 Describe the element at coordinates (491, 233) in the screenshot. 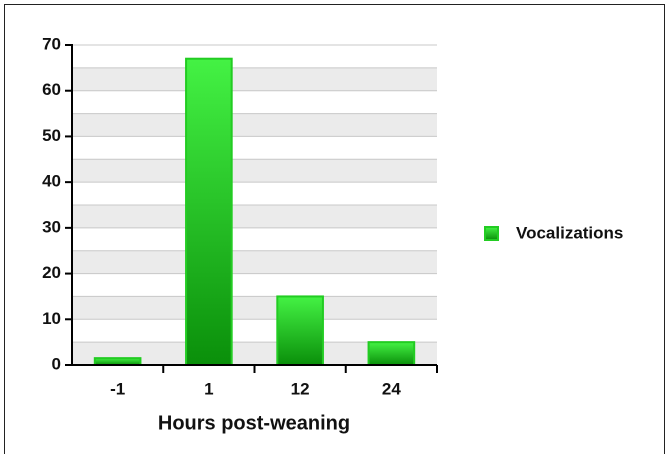

I see `legend-swatch` at that location.